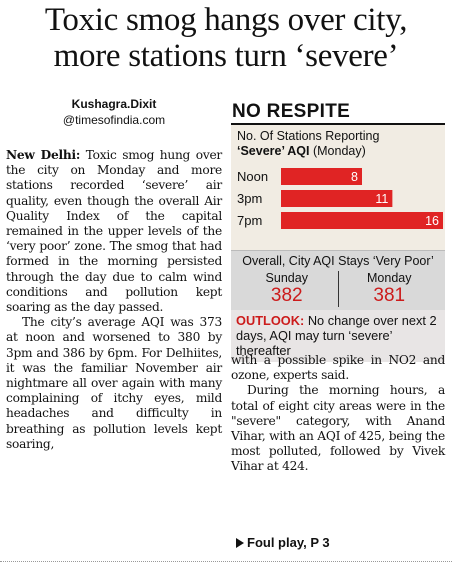 The width and height of the screenshot is (452, 565). I want to click on day-value-monday: 381, so click(389, 295).